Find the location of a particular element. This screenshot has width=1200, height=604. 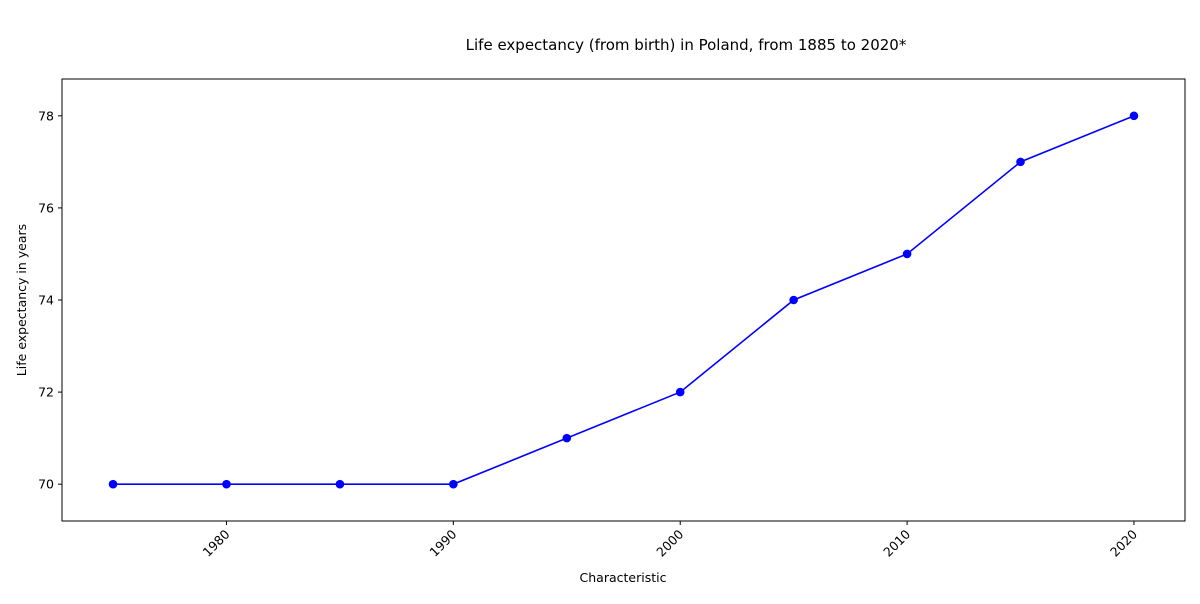

y-axis-label: Life expectancy in years is located at coordinates (21, 300).